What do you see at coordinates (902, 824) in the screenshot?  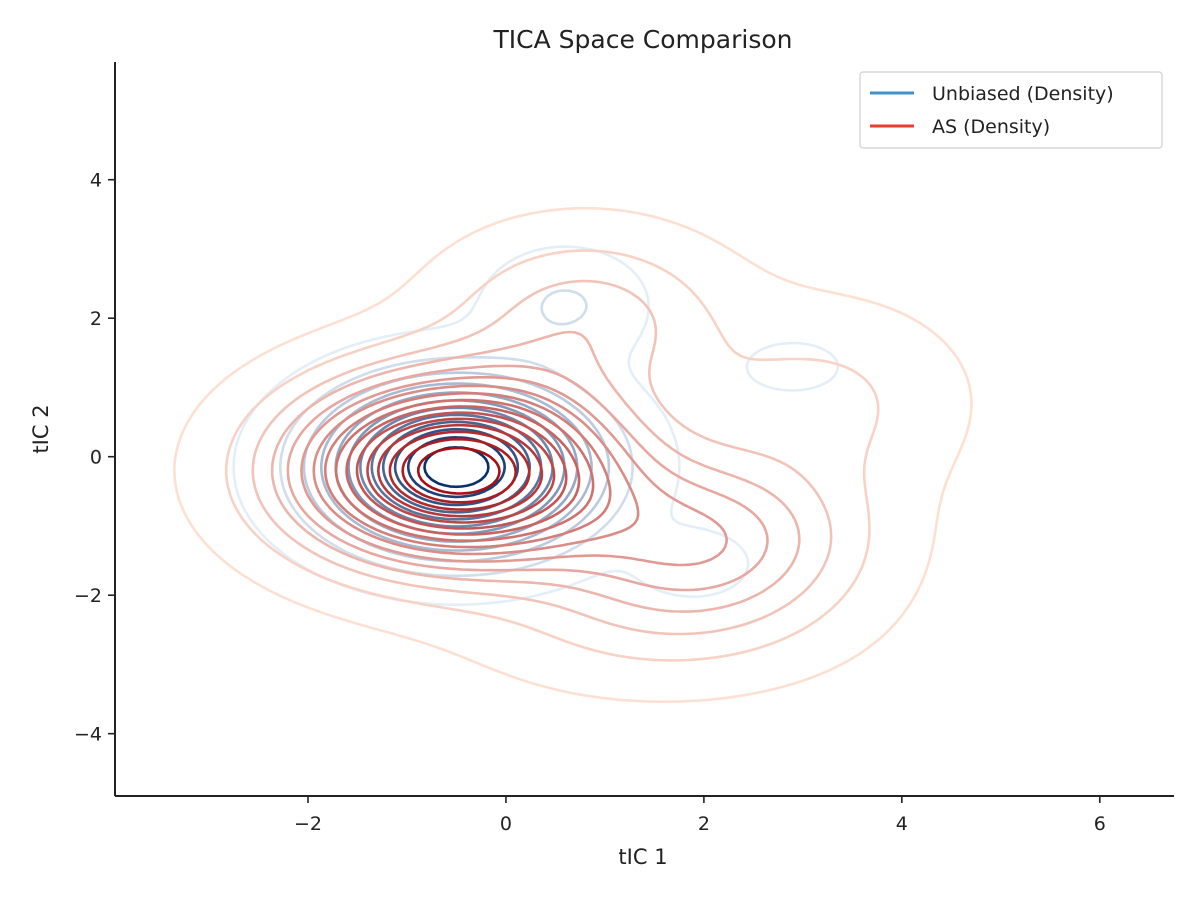 I see `x-tick-label: 4` at bounding box center [902, 824].